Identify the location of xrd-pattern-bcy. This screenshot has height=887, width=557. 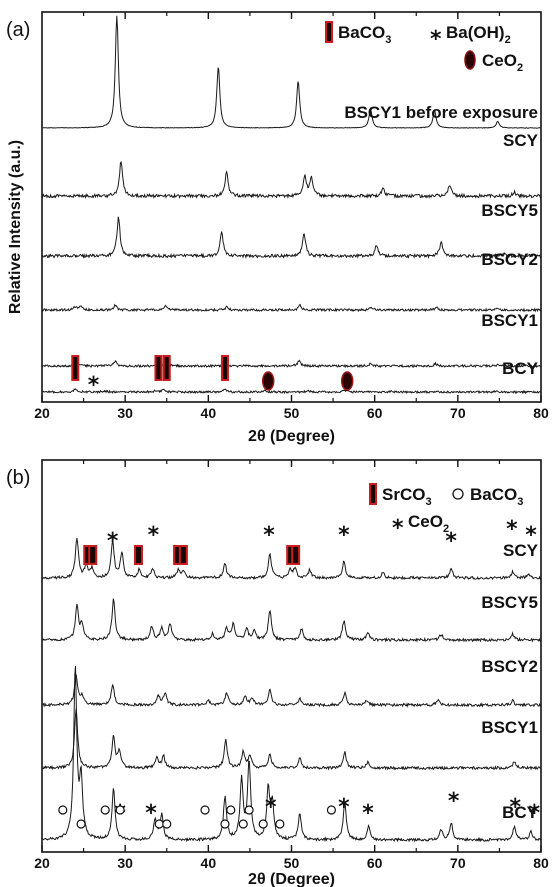
(291, 391).